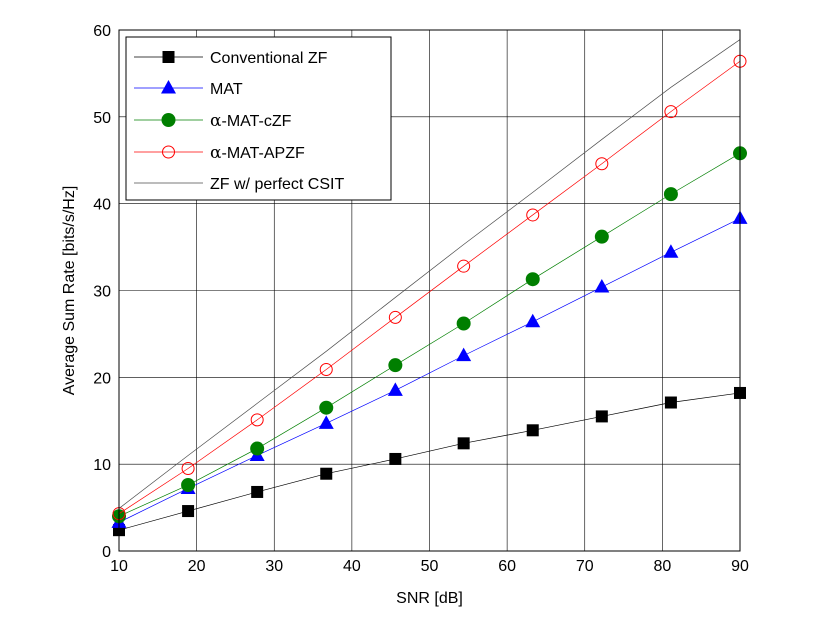  Describe the element at coordinates (274, 566) in the screenshot. I see `x-tick-label: 30` at that location.